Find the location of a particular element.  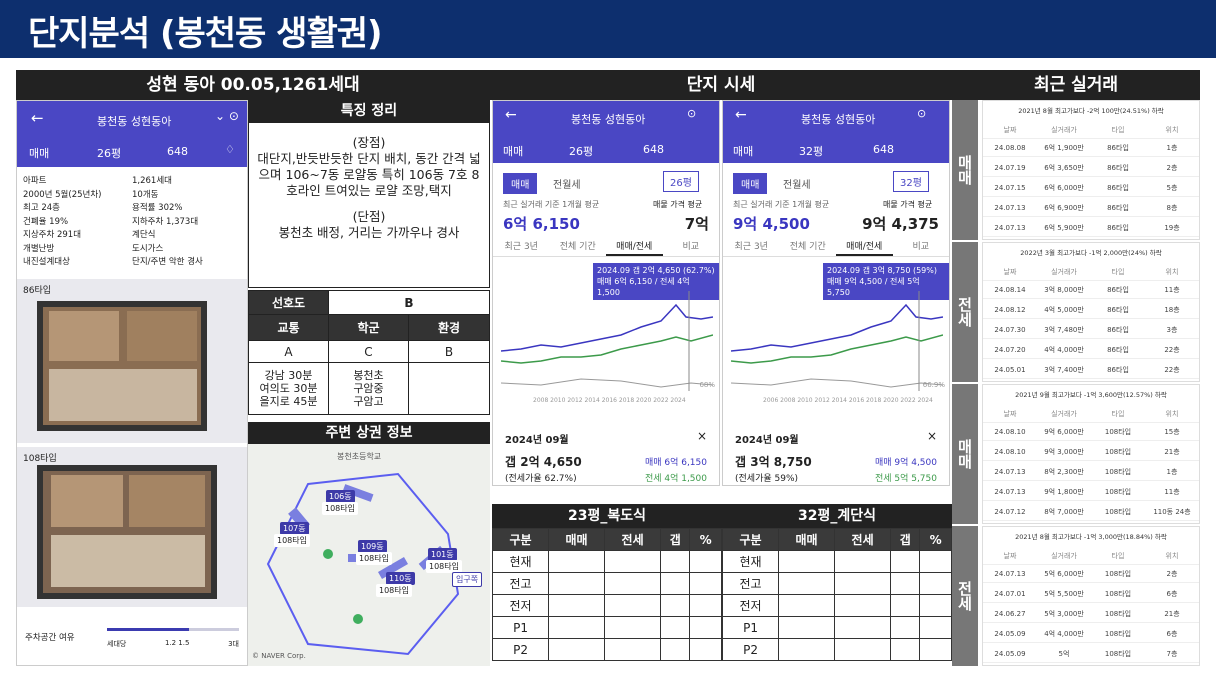

complex-header: 성현 동아 00.05,1261세대 is located at coordinates (253, 85).